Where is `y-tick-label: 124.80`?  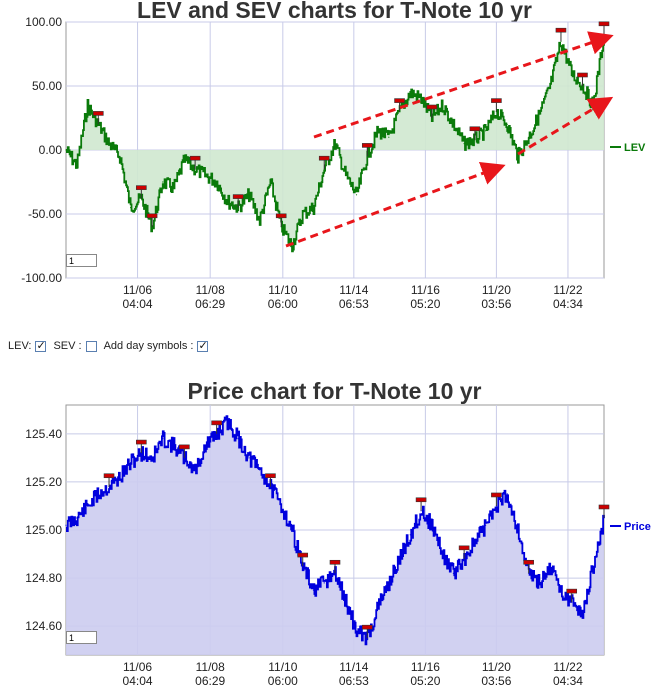
y-tick-label: 124.80 is located at coordinates (43, 578).